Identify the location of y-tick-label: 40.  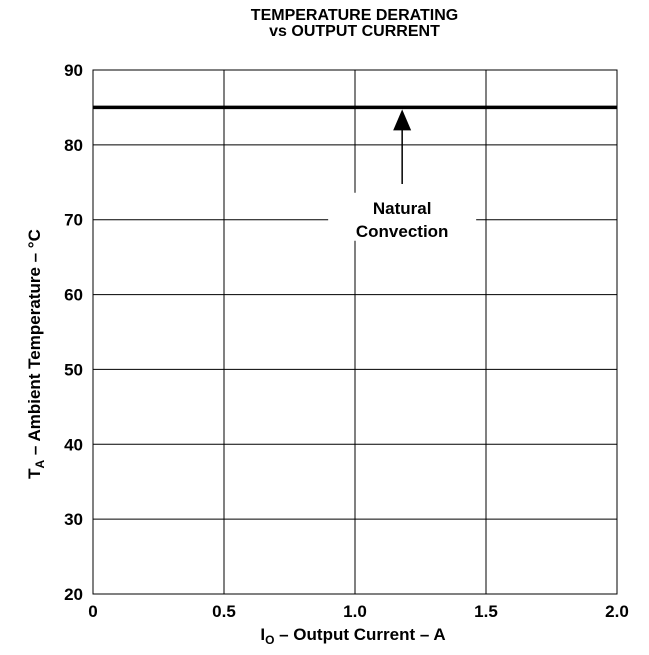
(73, 444).